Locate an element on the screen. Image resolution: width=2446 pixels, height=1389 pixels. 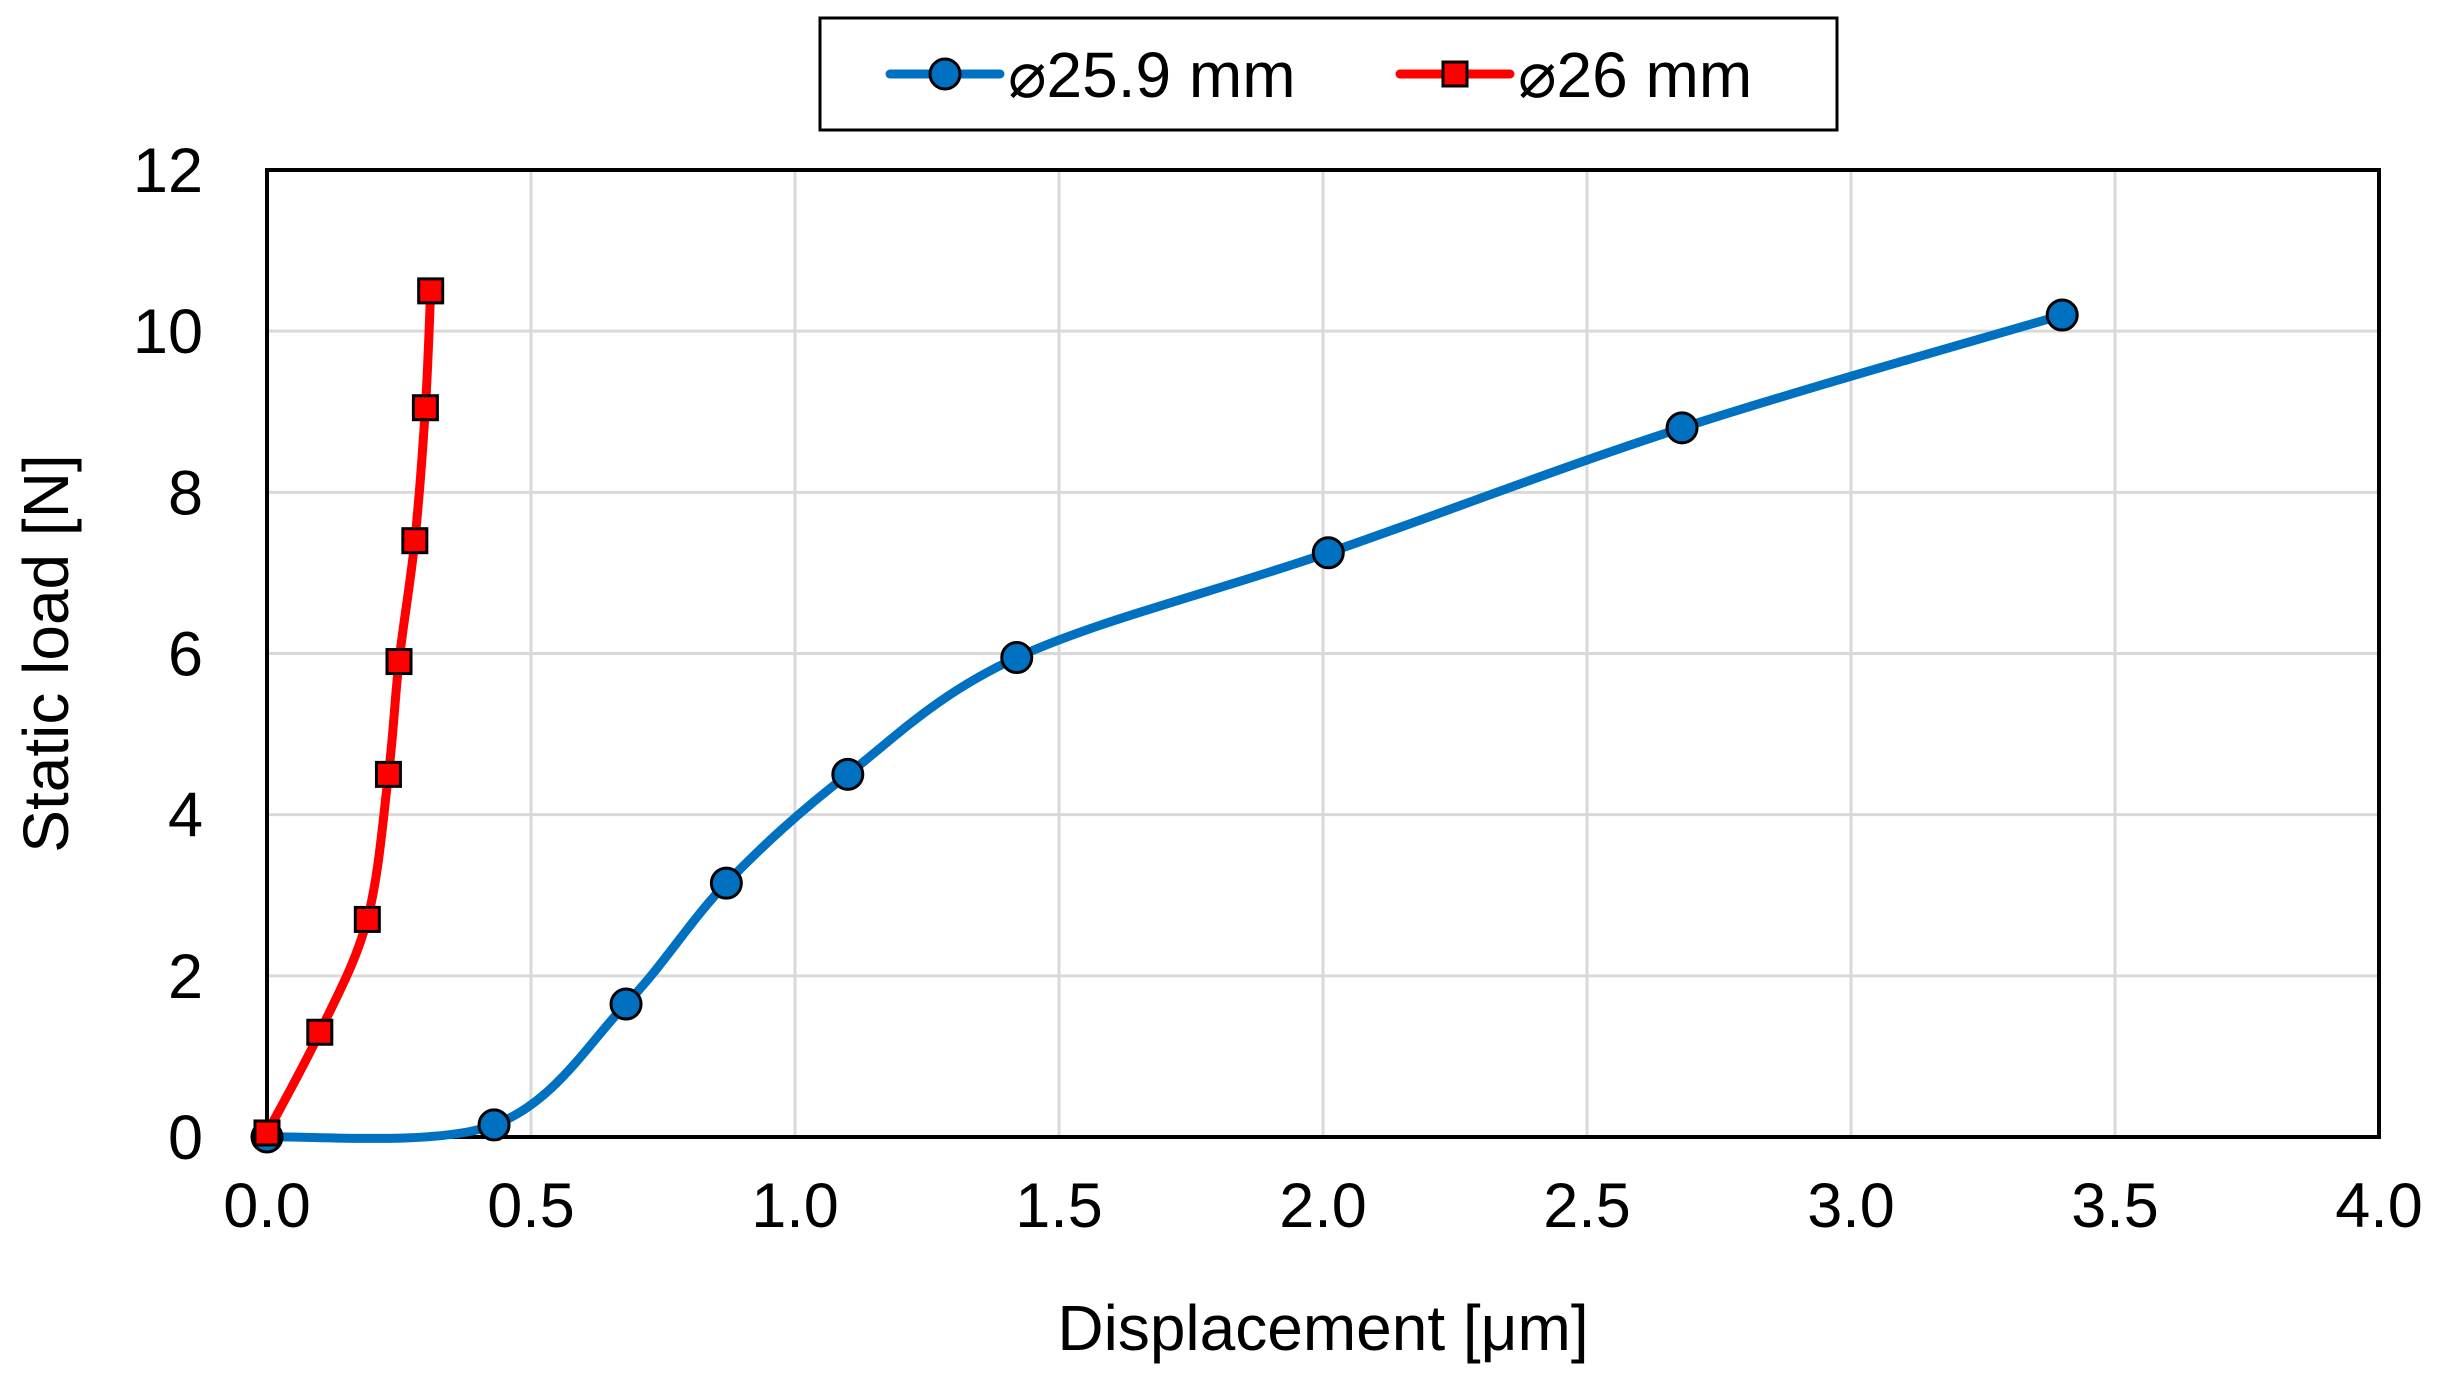
x-tick-label: 1.0 is located at coordinates (795, 1206).